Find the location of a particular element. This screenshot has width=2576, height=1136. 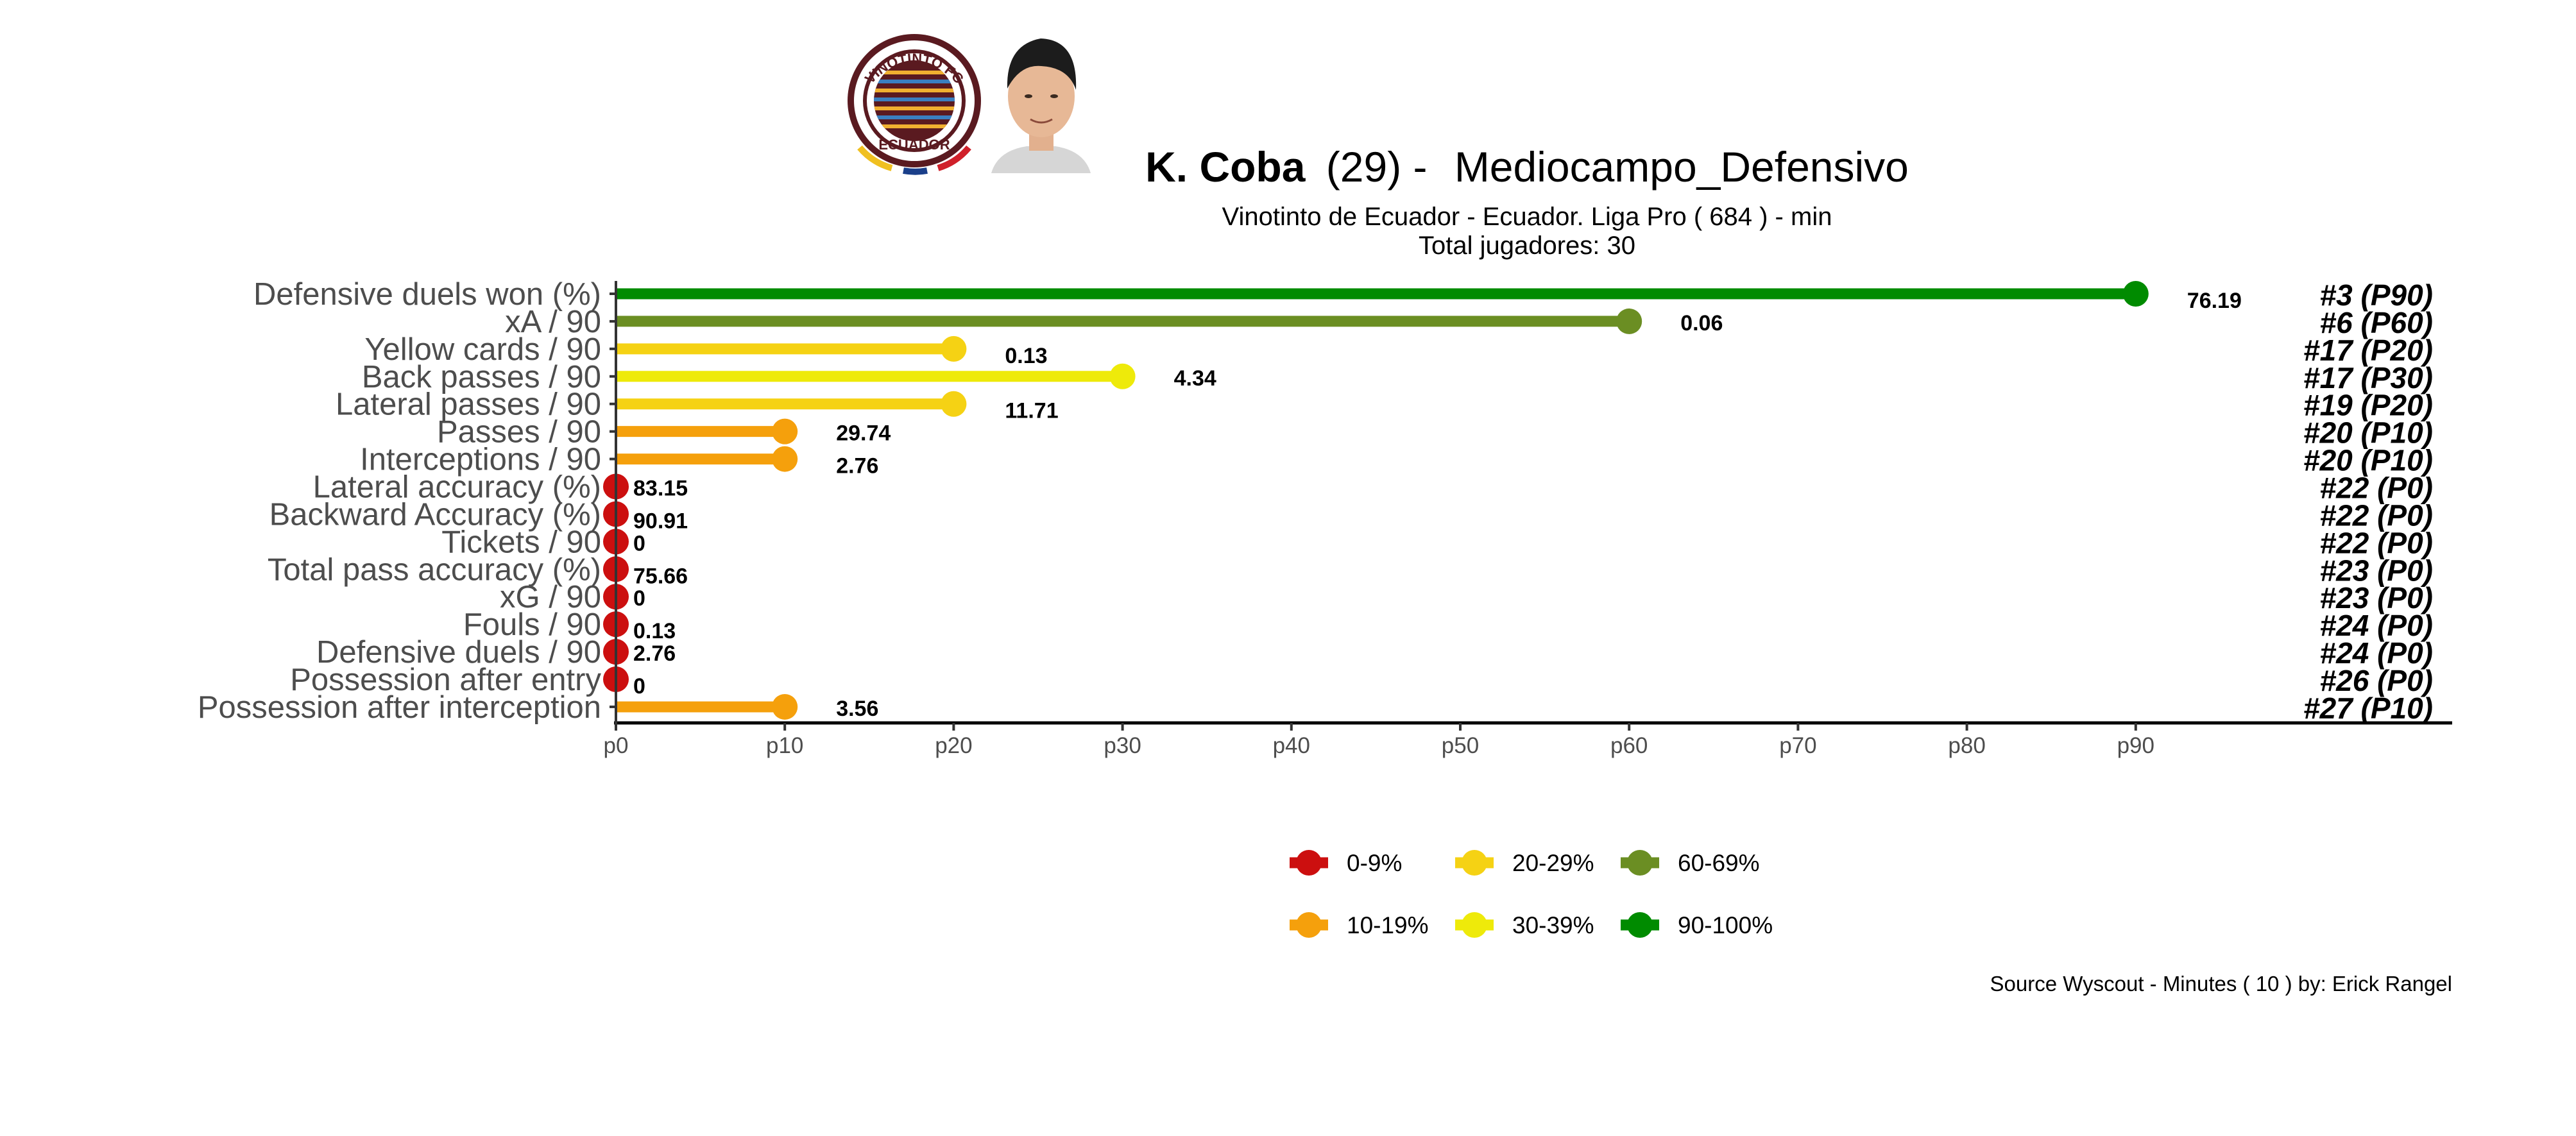

metric-row: Total pass accuracy (%) 75.66 #23 (P0) is located at coordinates (1350, 570).